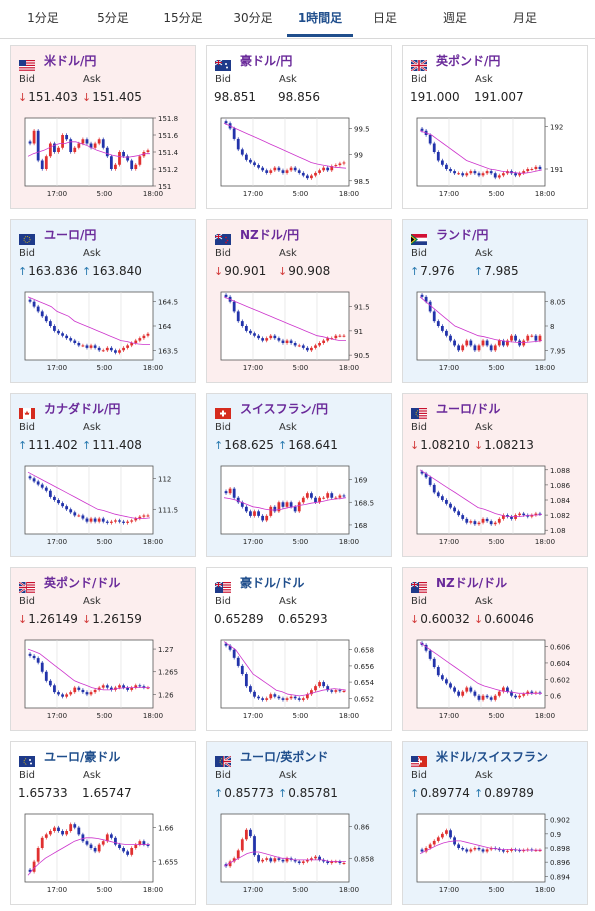 The height and width of the screenshot is (911, 595). Describe the element at coordinates (183, 18) in the screenshot. I see `tab-2: 15分足` at that location.